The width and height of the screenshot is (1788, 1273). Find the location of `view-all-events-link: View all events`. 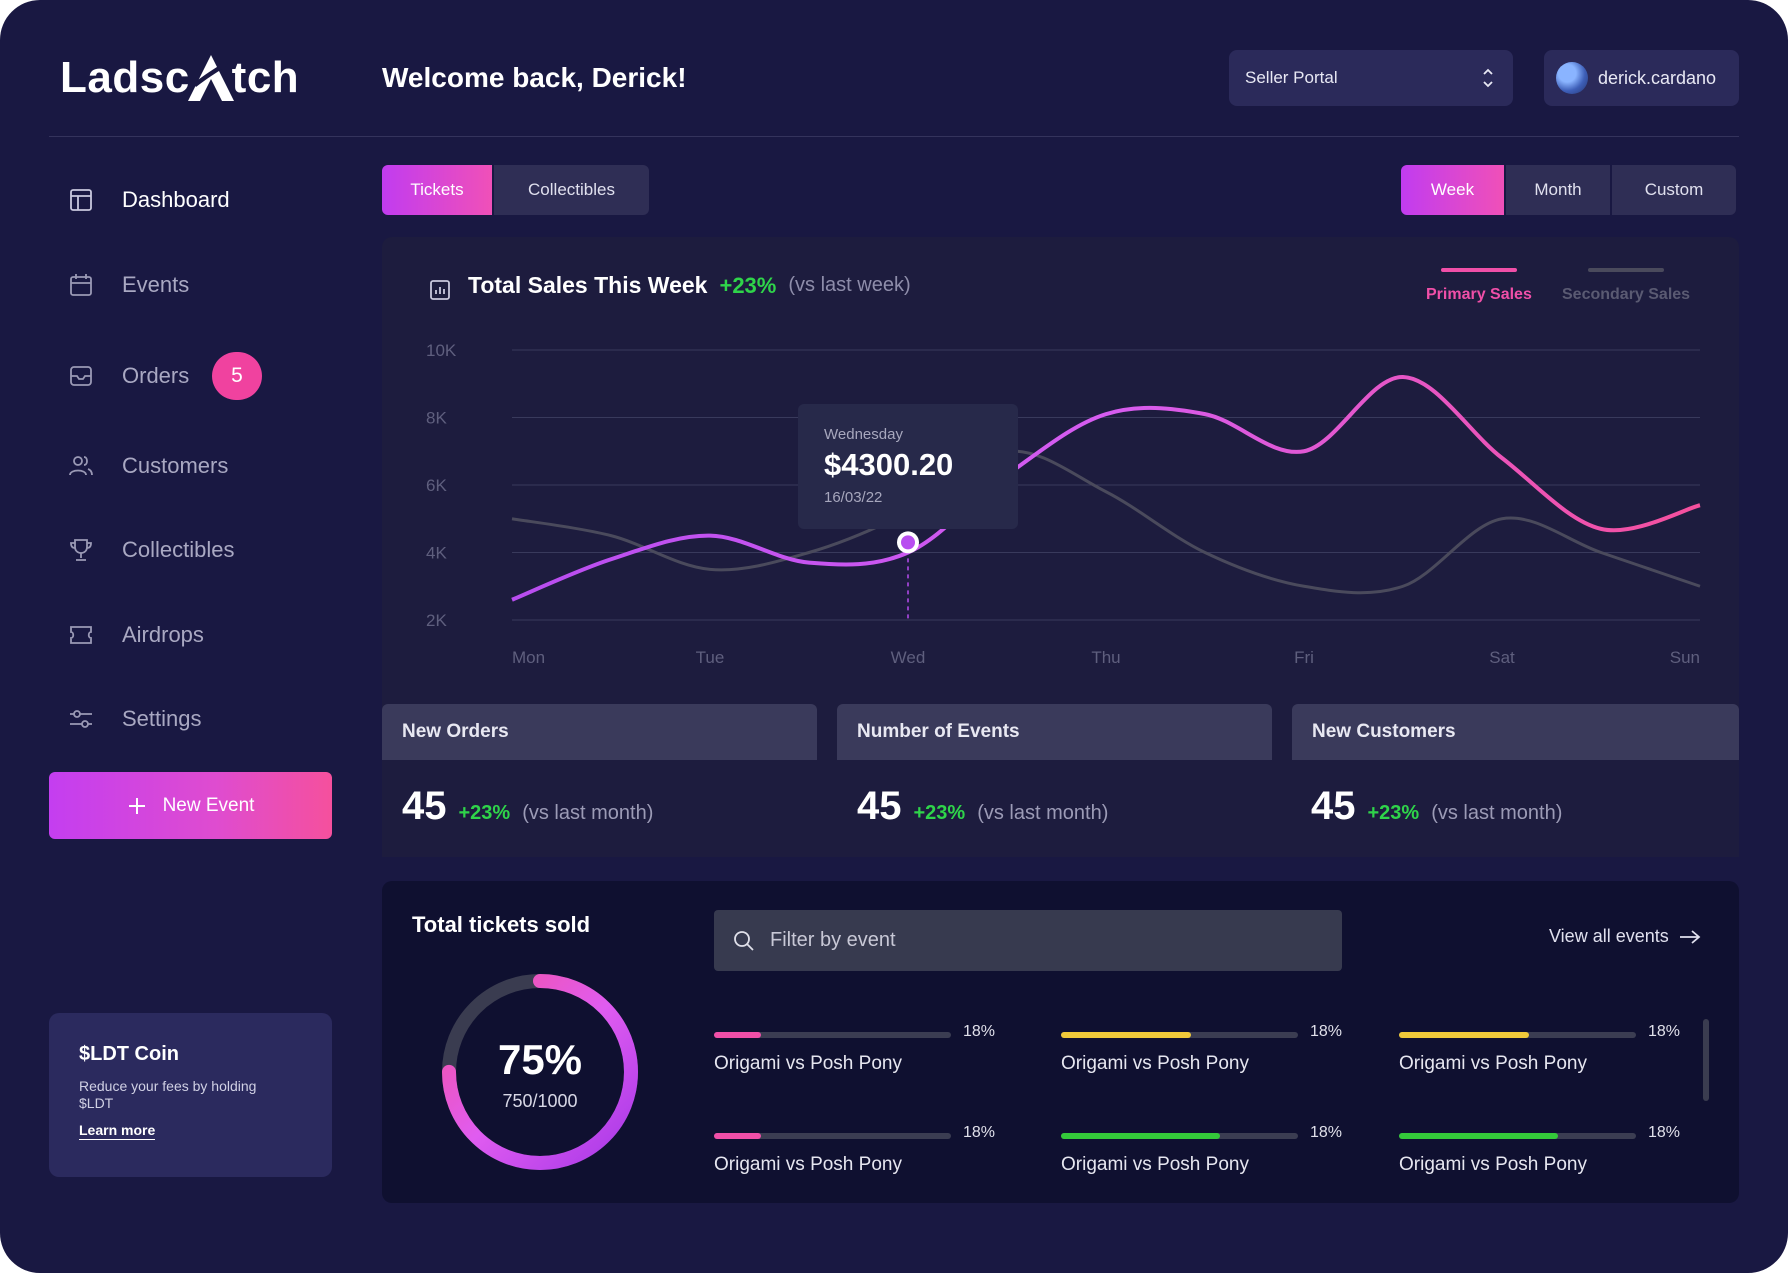

view-all-events-link: View all events is located at coordinates (1625, 936).